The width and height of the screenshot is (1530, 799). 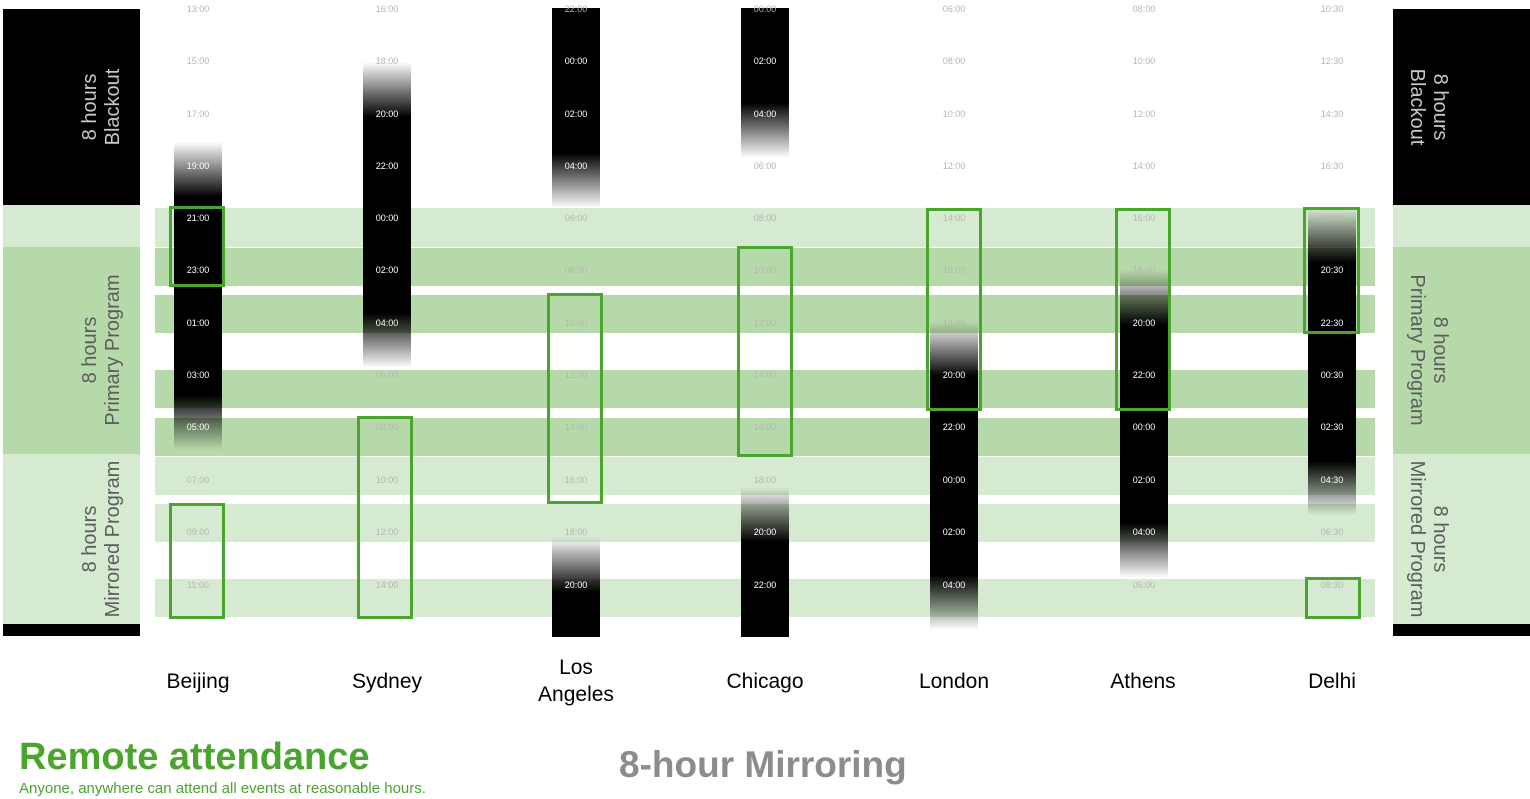 I want to click on time-los-angeles-8: 14:00, so click(x=576, y=427).